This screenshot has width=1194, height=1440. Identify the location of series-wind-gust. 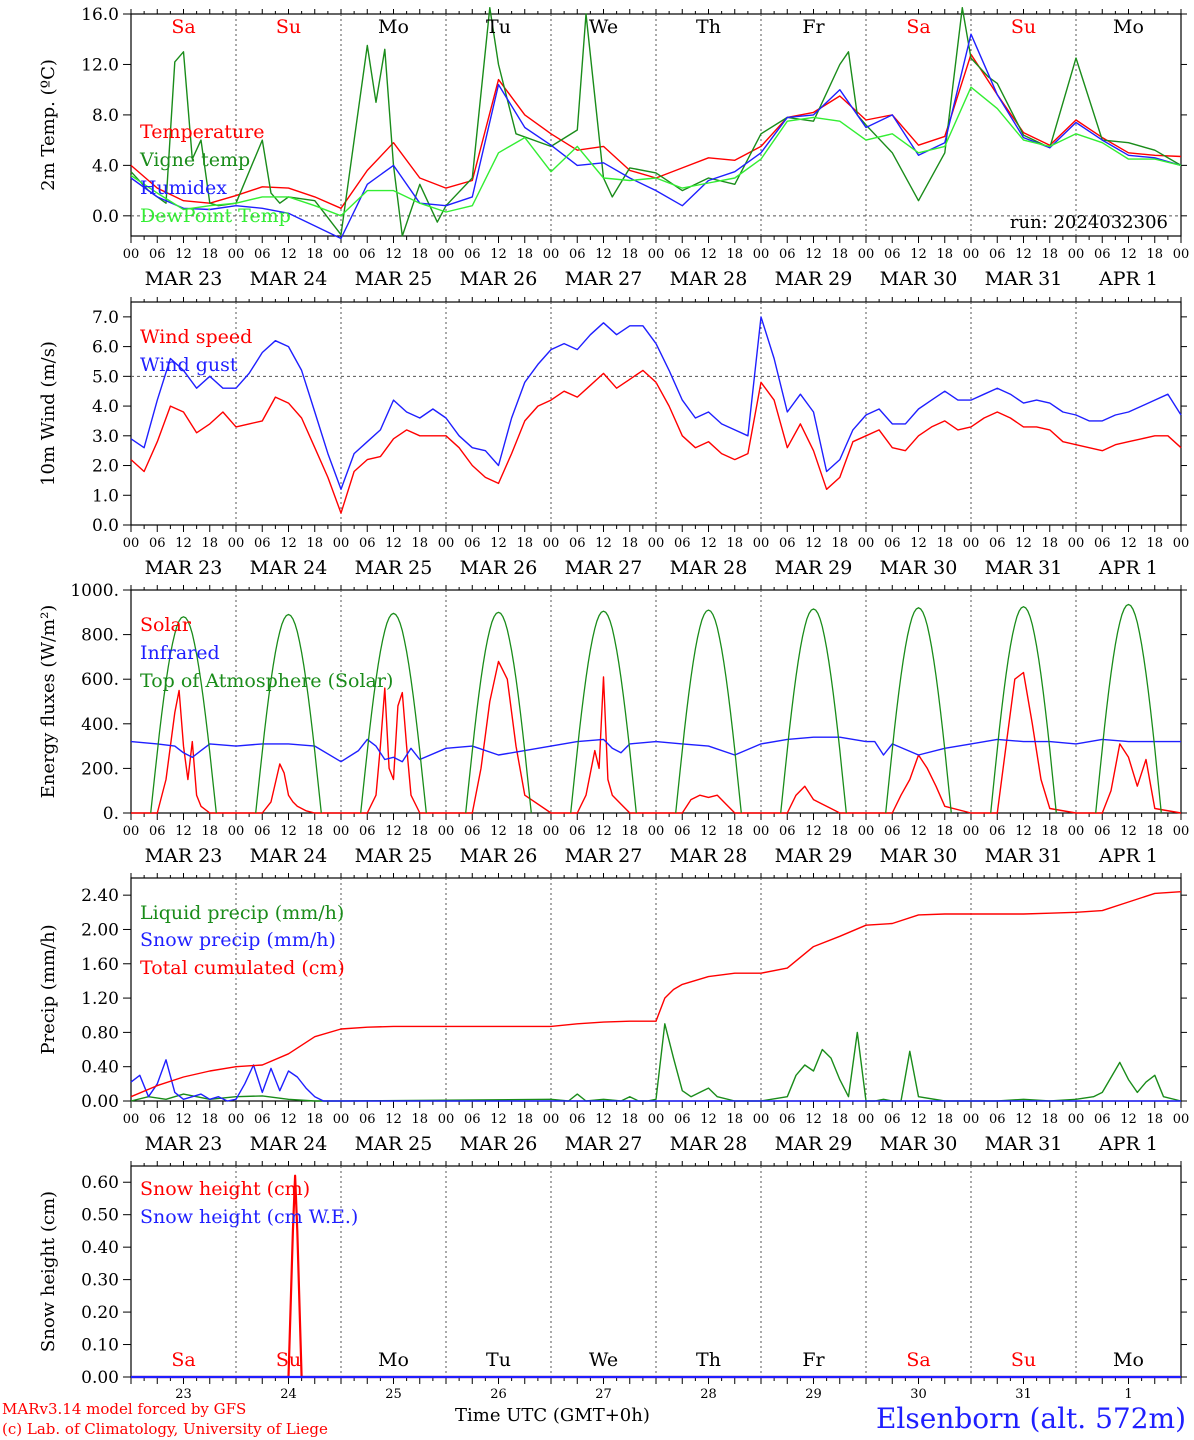
(656, 403).